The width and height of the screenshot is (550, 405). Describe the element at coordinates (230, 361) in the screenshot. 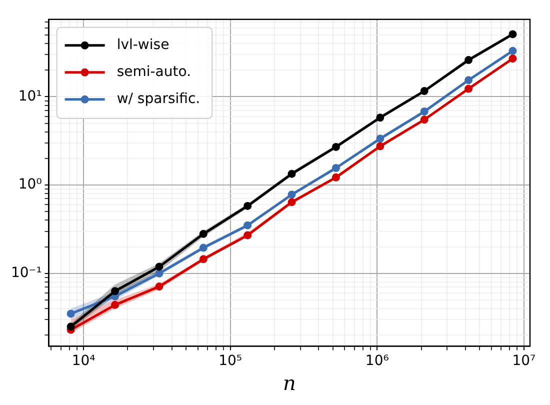

I see `x-tick-label: 10⁵` at that location.